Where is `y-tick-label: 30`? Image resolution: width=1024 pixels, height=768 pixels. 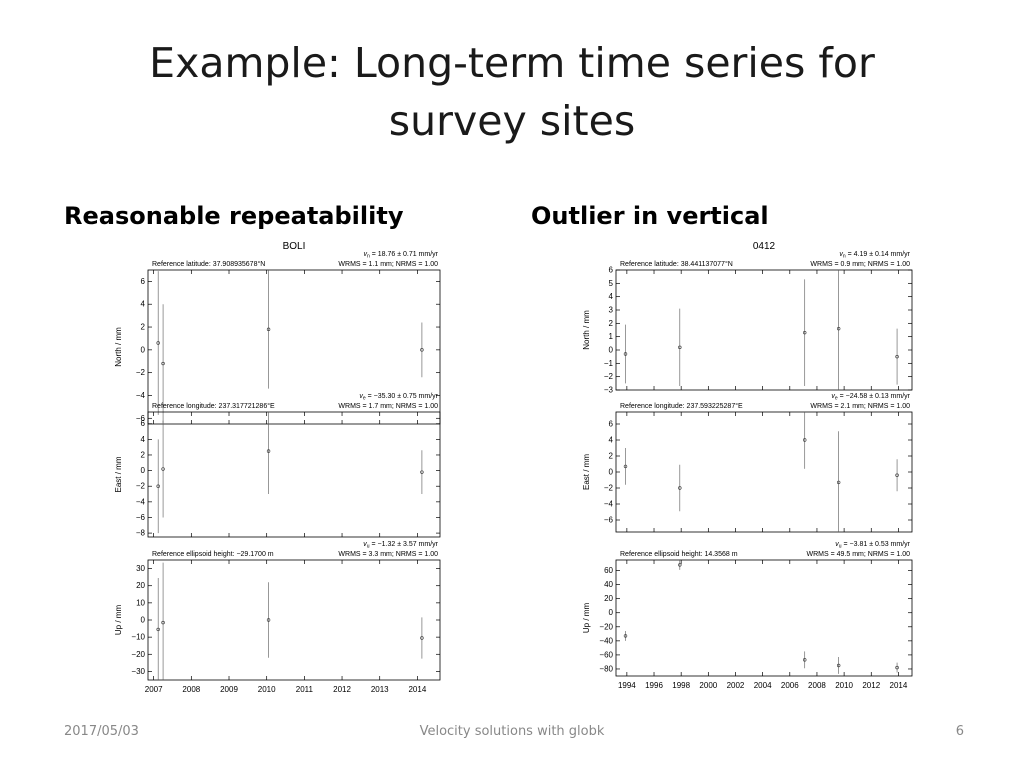 y-tick-label: 30 is located at coordinates (140, 568).